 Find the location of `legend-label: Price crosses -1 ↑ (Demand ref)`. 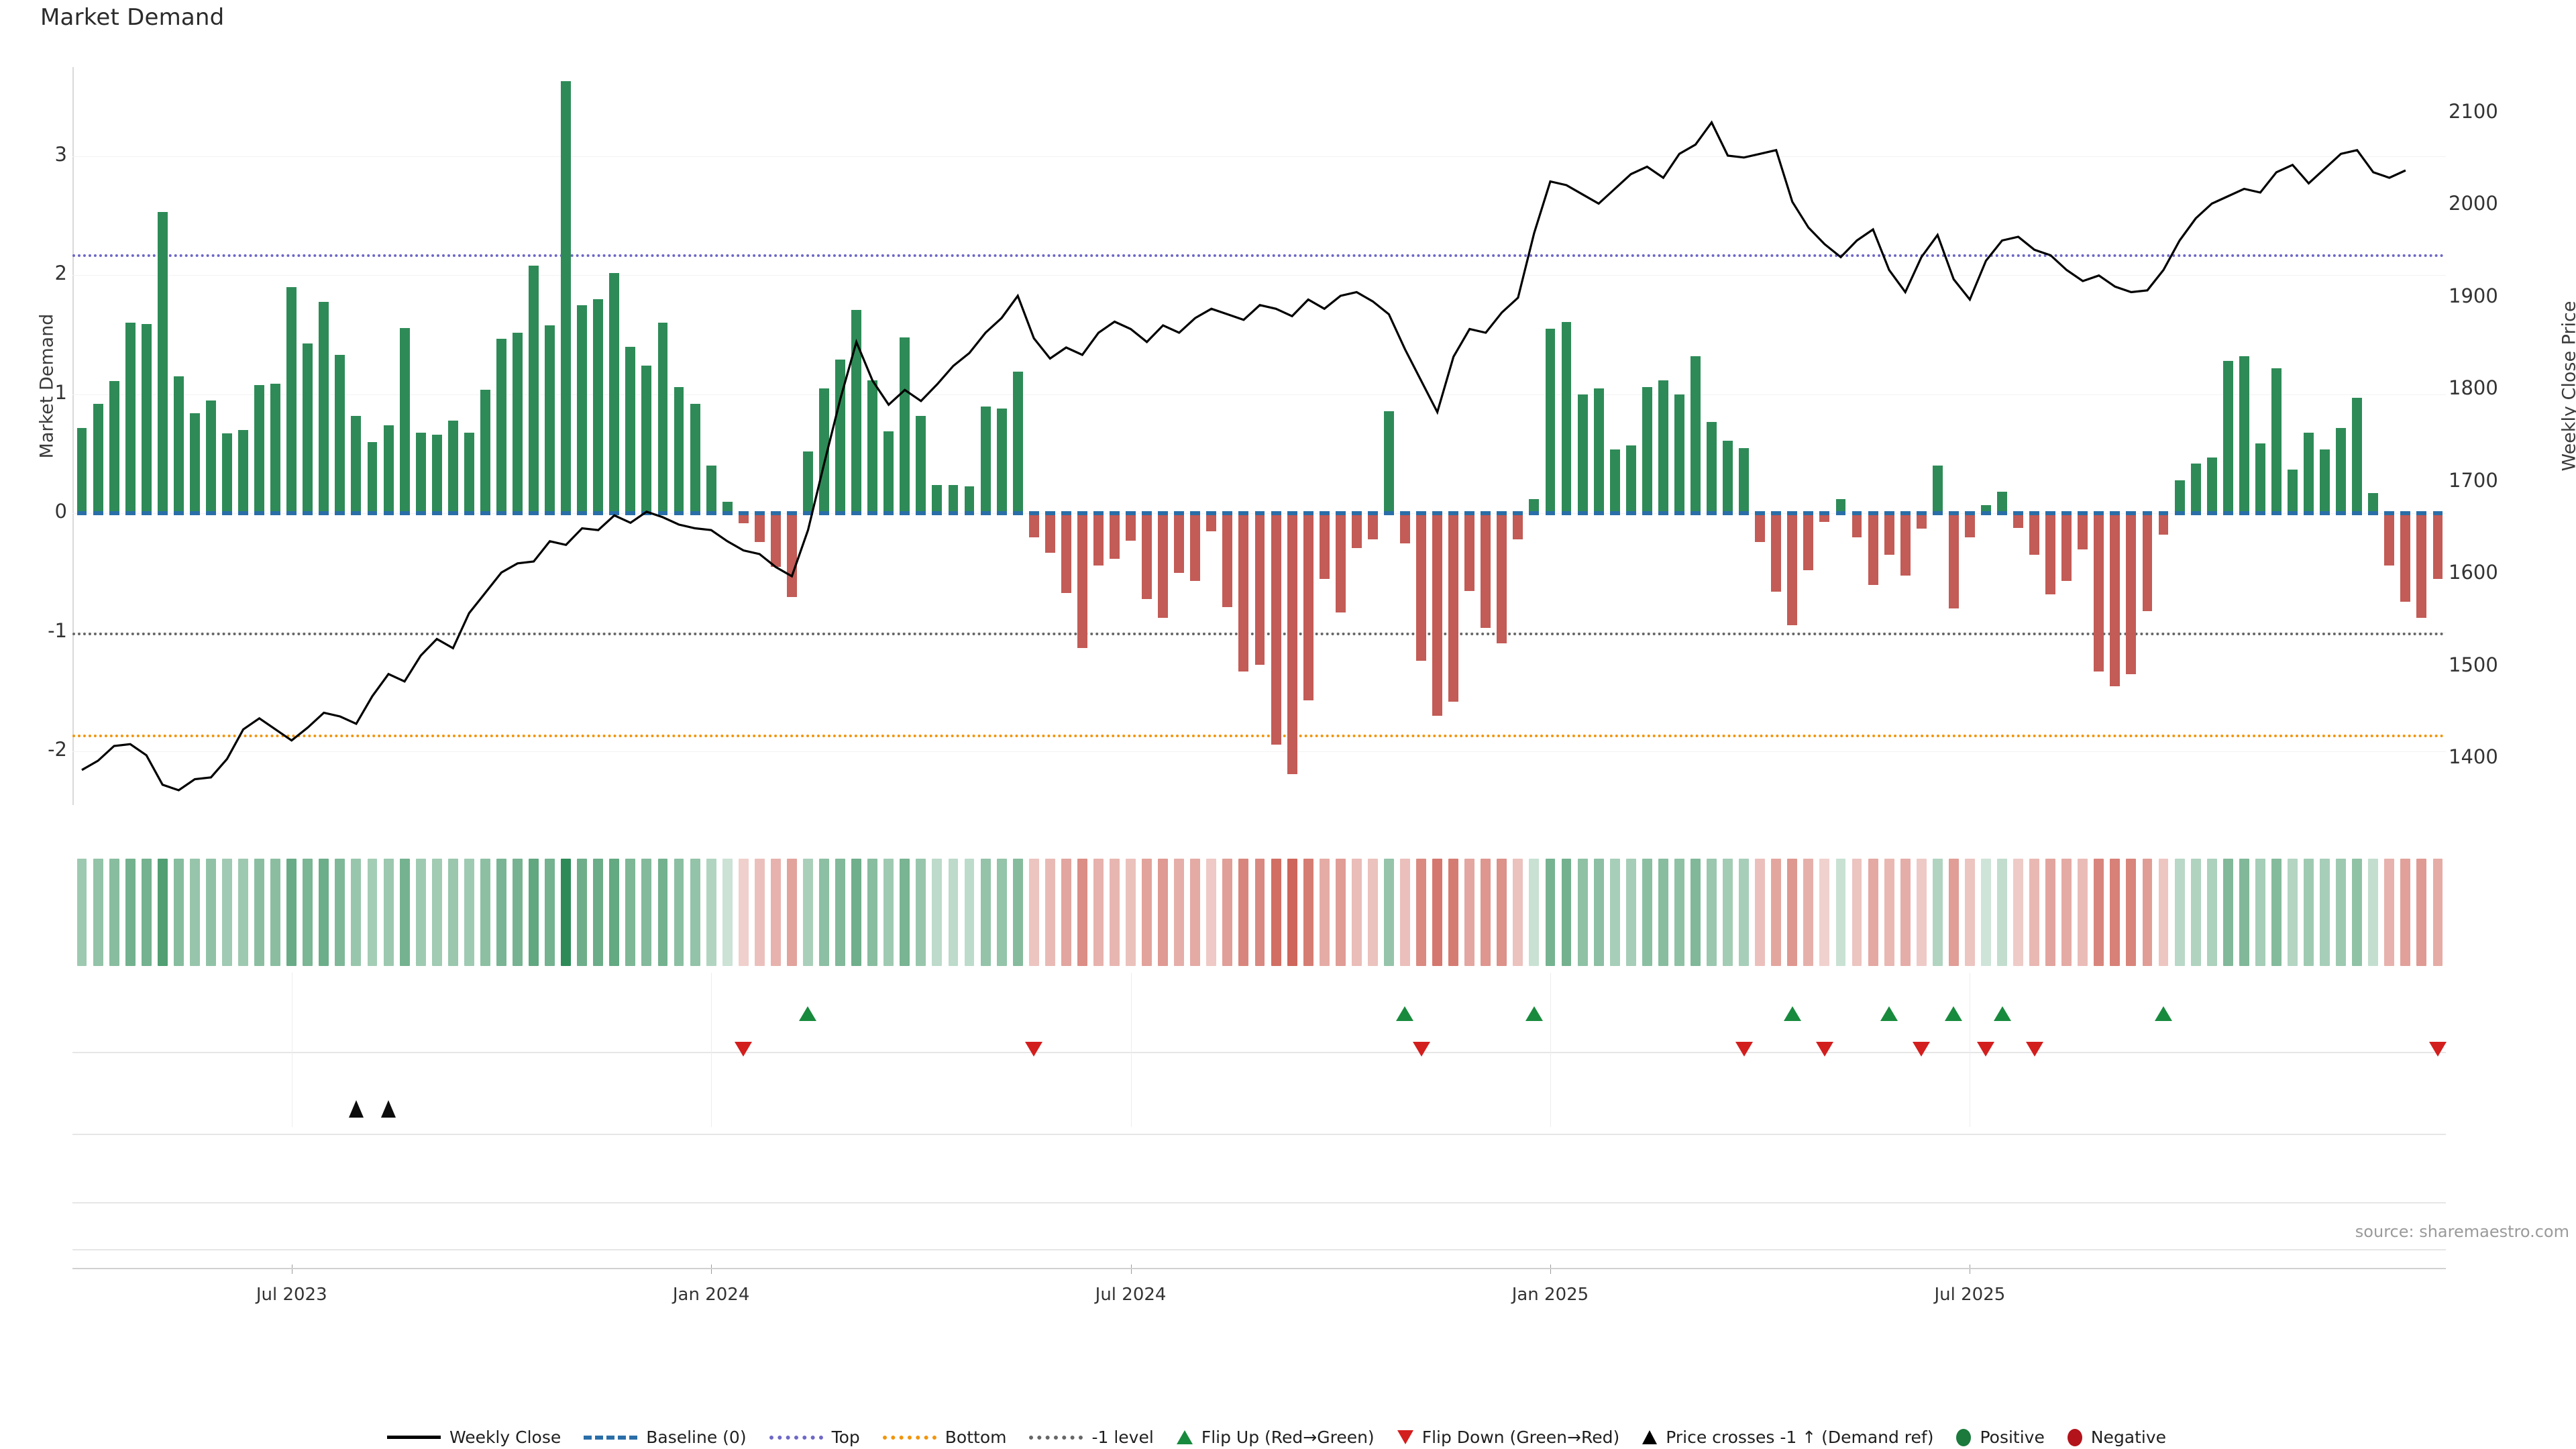

legend-label: Price crosses -1 ↑ (Demand ref) is located at coordinates (1800, 1437).